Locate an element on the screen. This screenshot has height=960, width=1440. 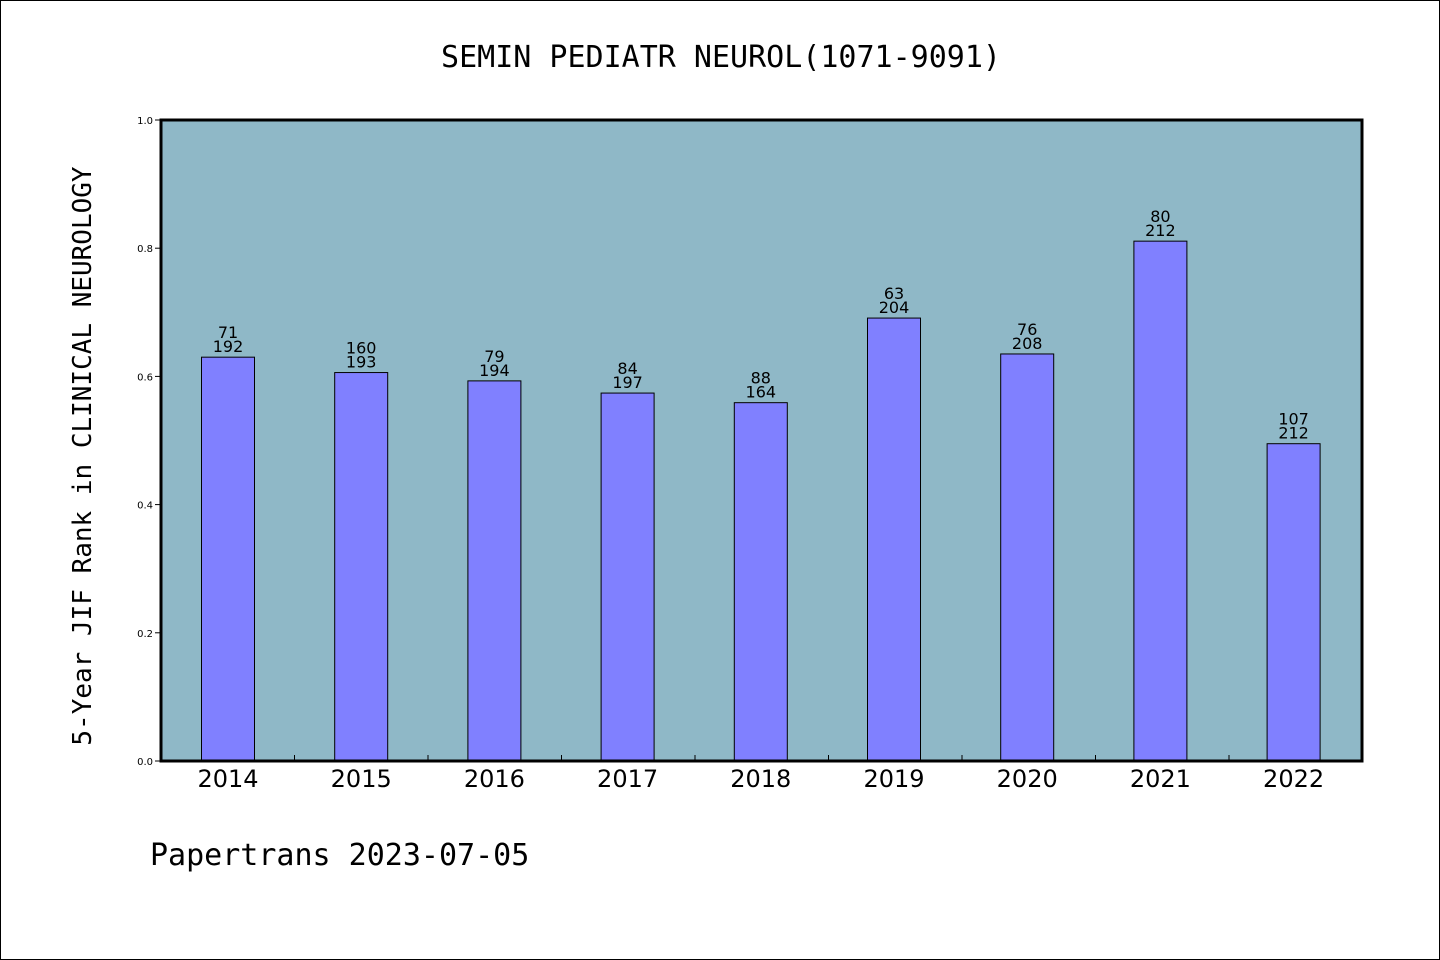
data-label-rank: 79 is located at coordinates (494, 356).